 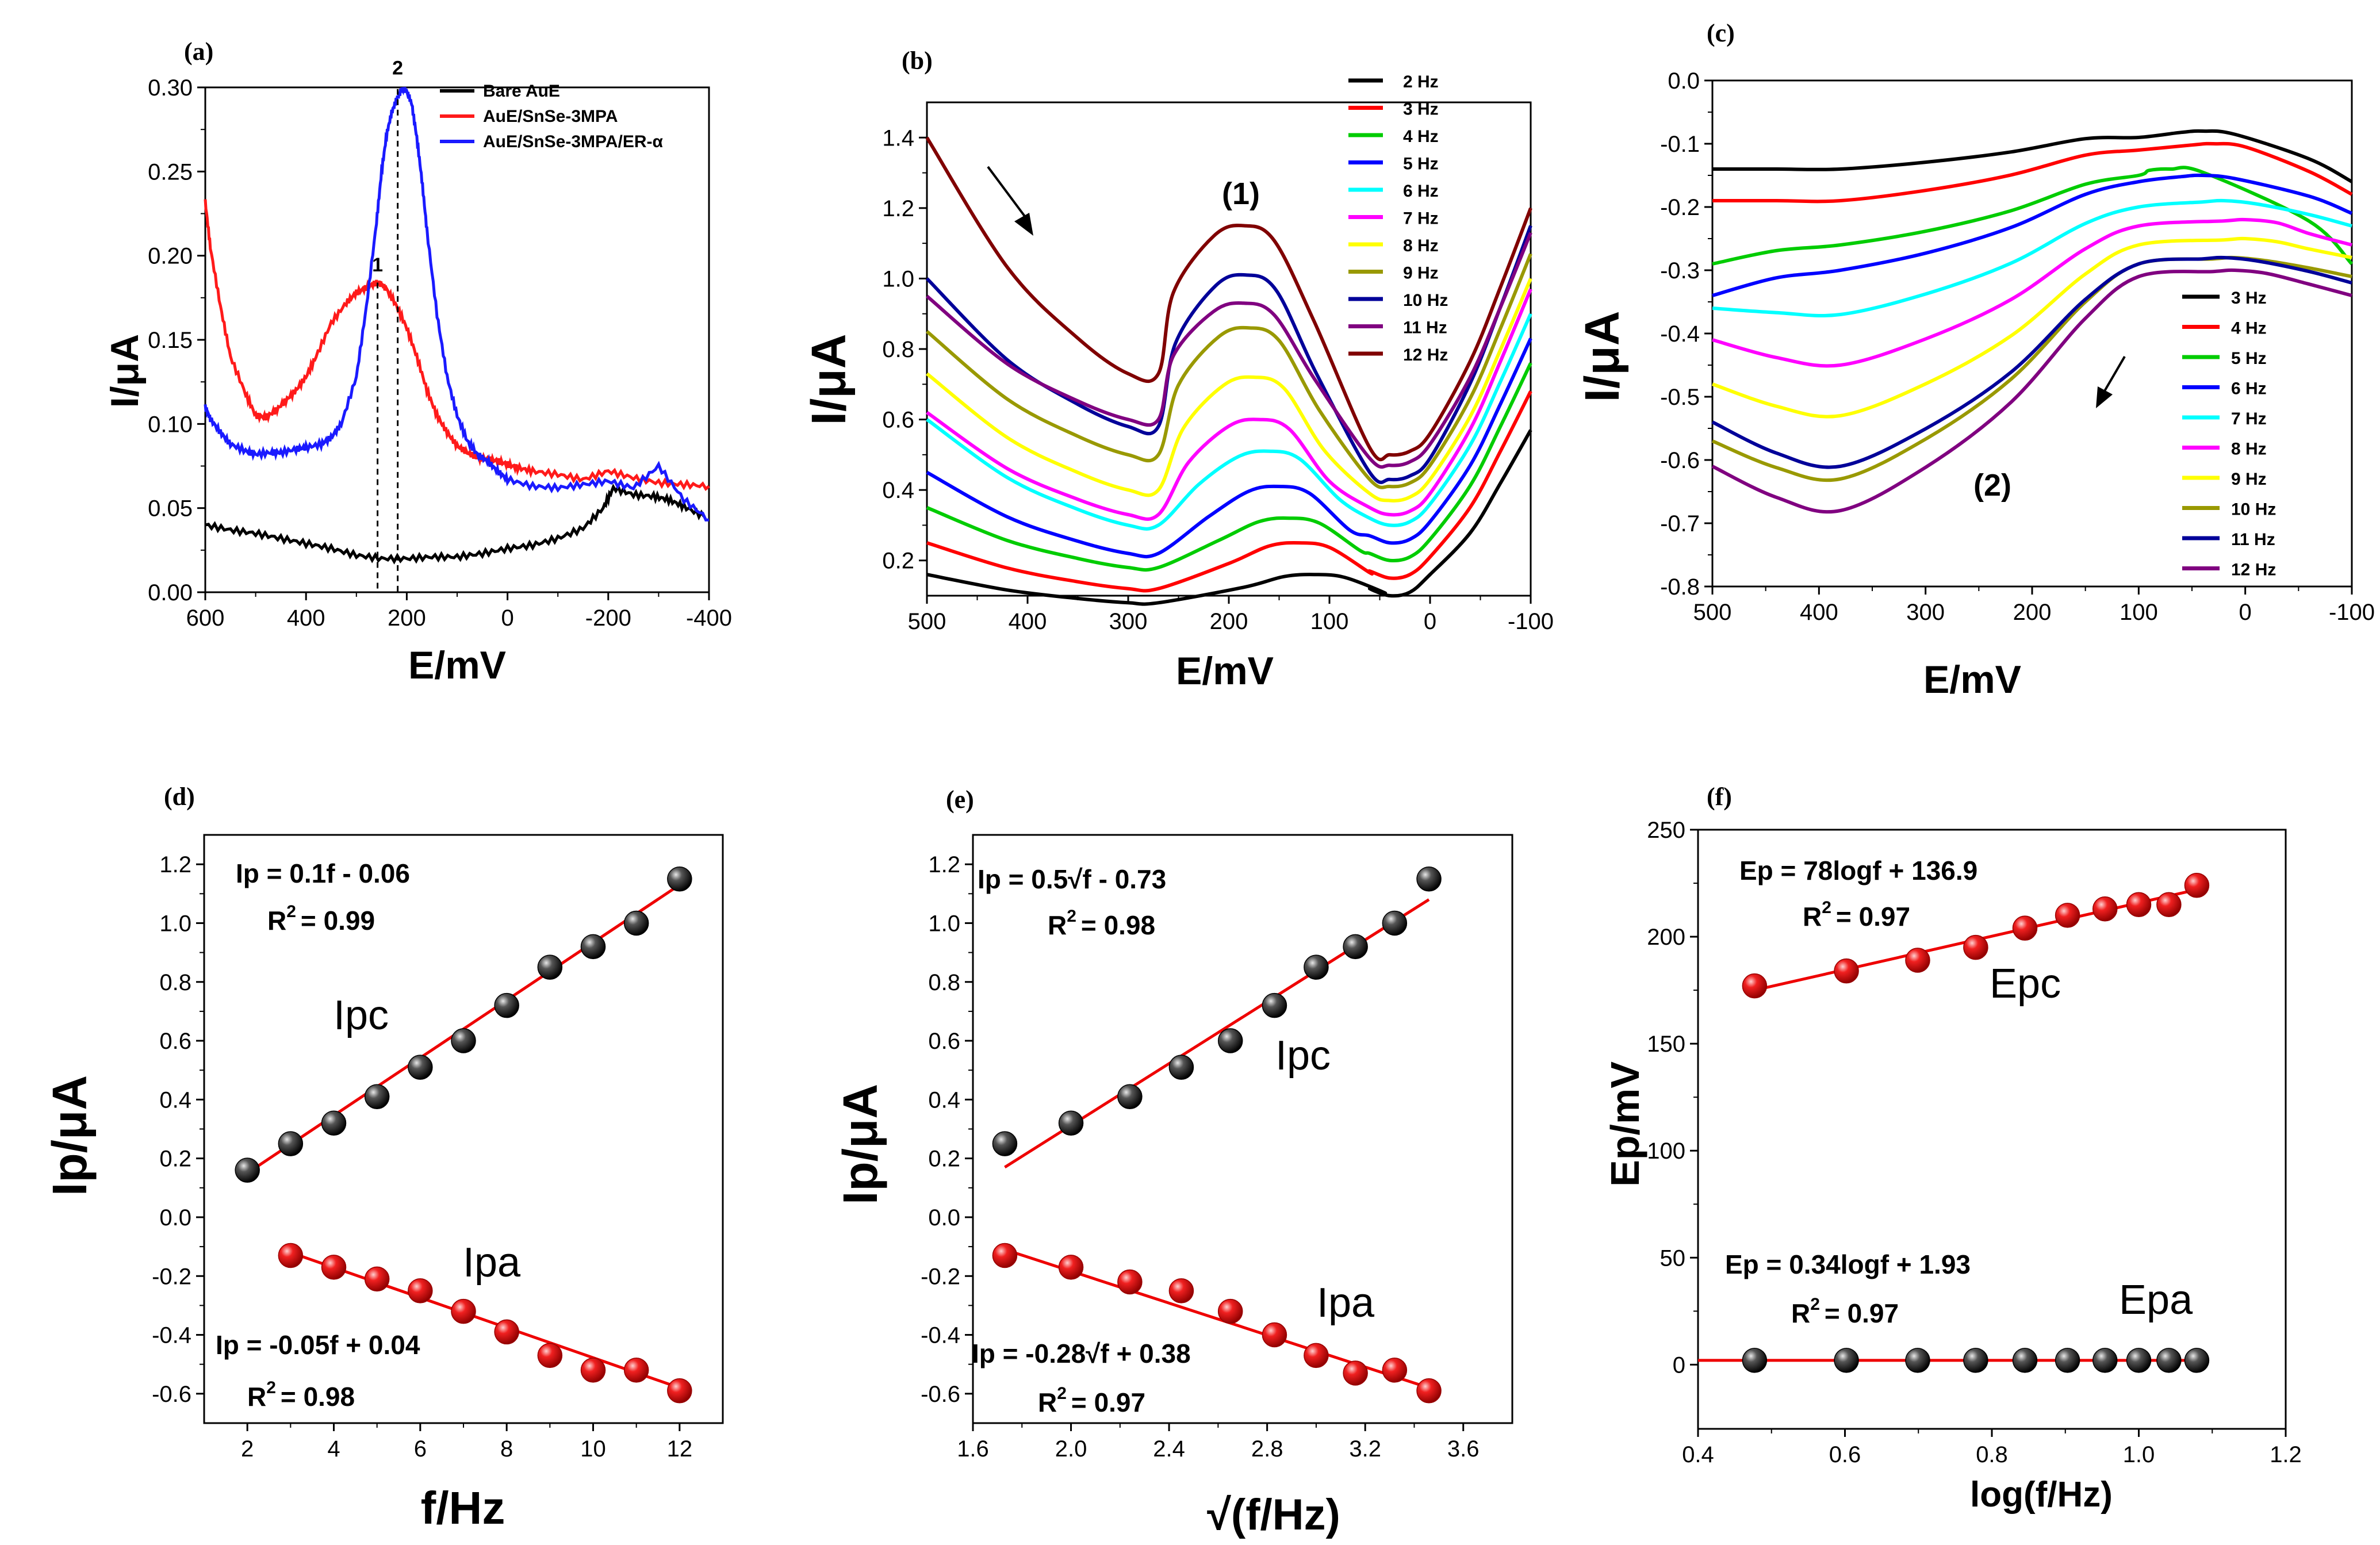 What do you see at coordinates (1430, 621) in the screenshot?
I see `b-x-tick-label: 0` at bounding box center [1430, 621].